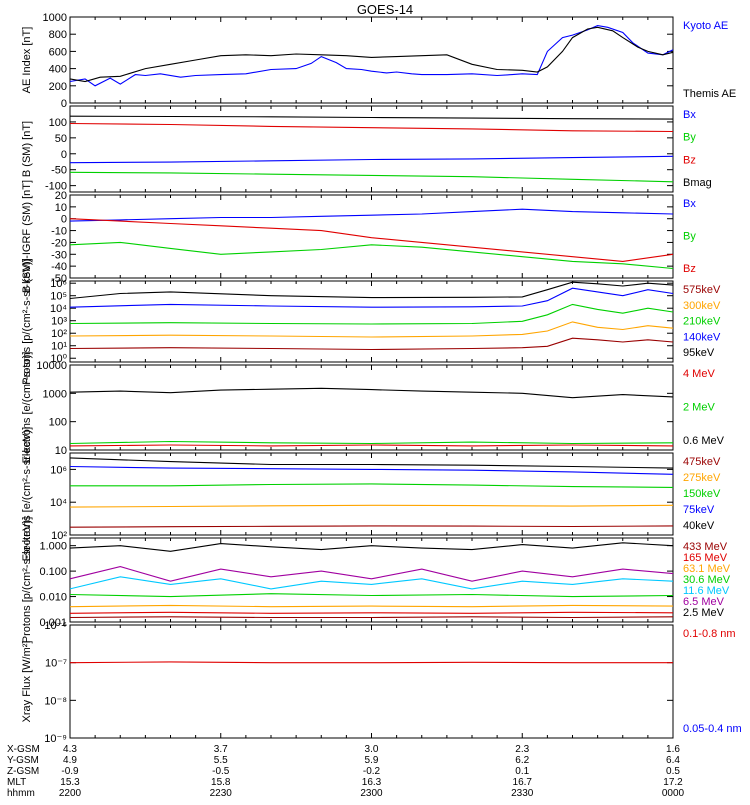 This screenshot has width=750, height=805. What do you see at coordinates (59, 171) in the screenshot?
I see `y-tick-label-bsm: -50` at bounding box center [59, 171].